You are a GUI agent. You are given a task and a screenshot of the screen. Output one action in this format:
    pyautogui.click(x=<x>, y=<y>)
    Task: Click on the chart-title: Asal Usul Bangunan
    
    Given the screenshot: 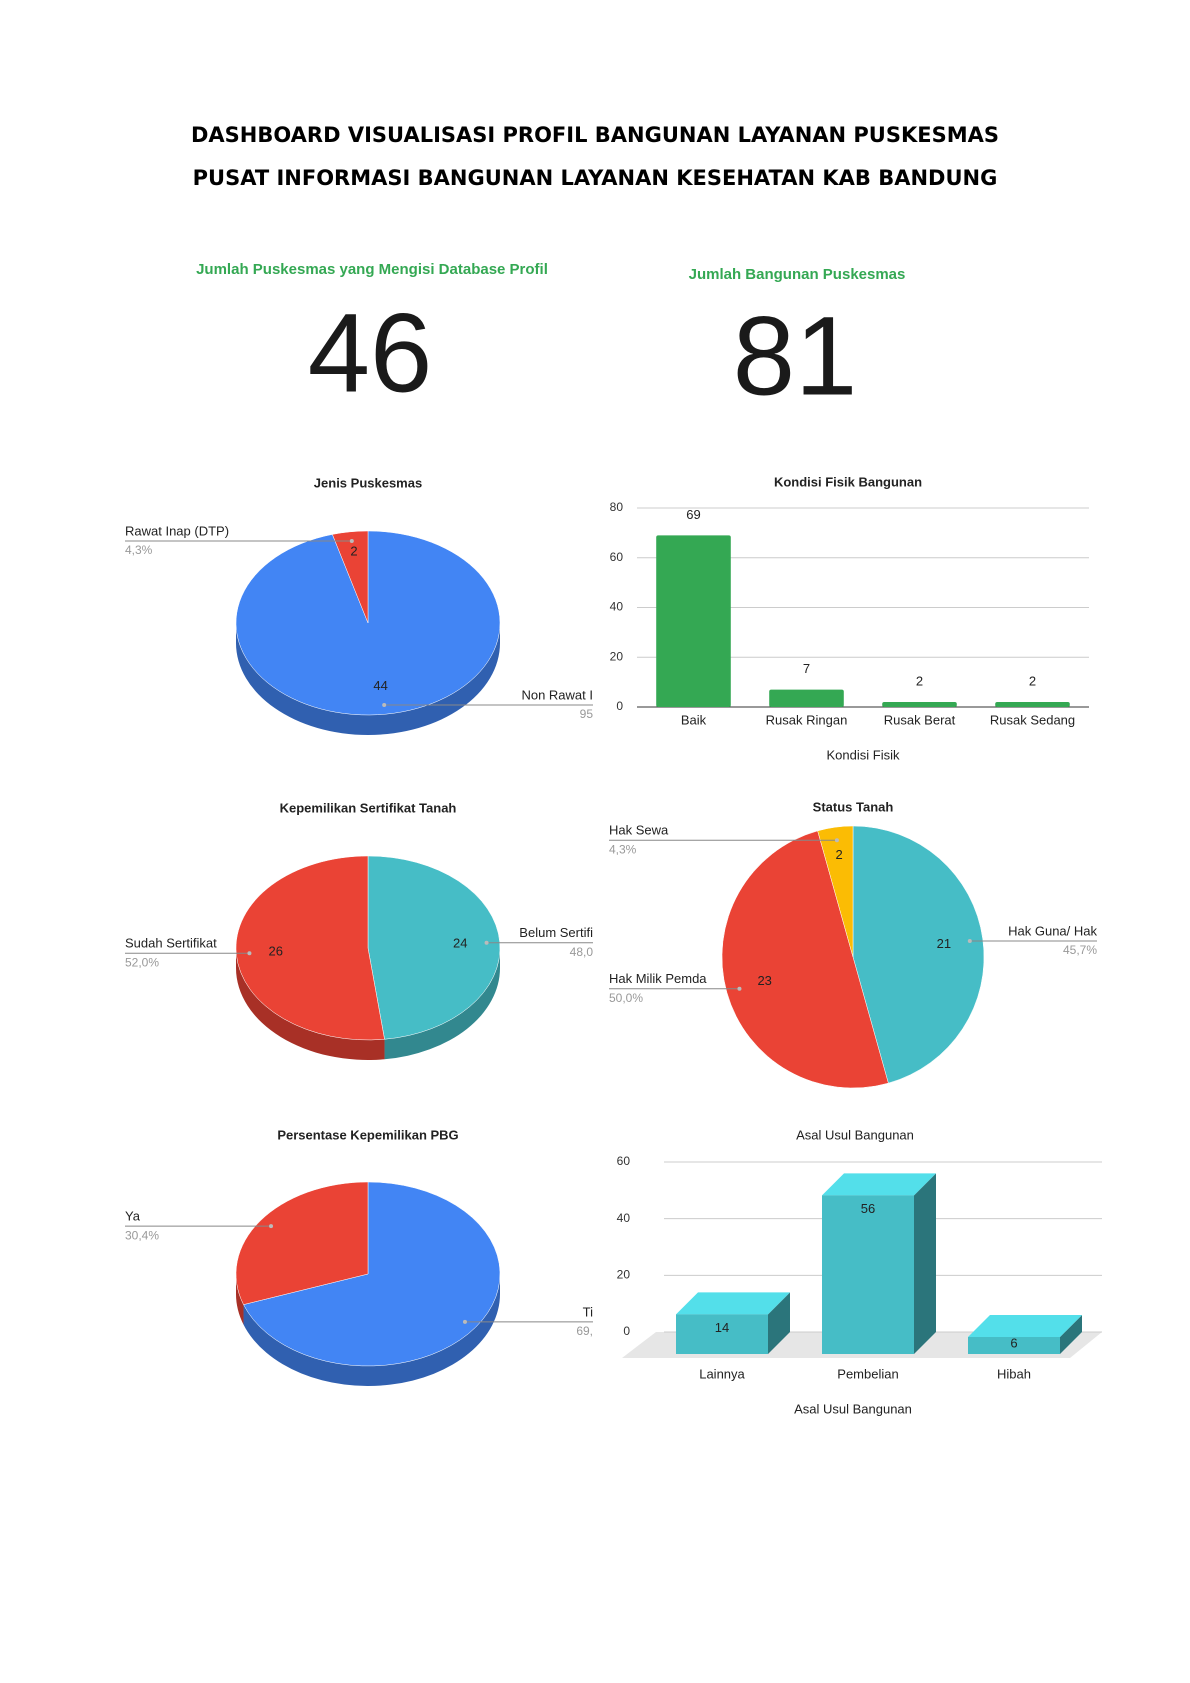 What is the action you would take?
    pyautogui.click(x=855, y=1134)
    